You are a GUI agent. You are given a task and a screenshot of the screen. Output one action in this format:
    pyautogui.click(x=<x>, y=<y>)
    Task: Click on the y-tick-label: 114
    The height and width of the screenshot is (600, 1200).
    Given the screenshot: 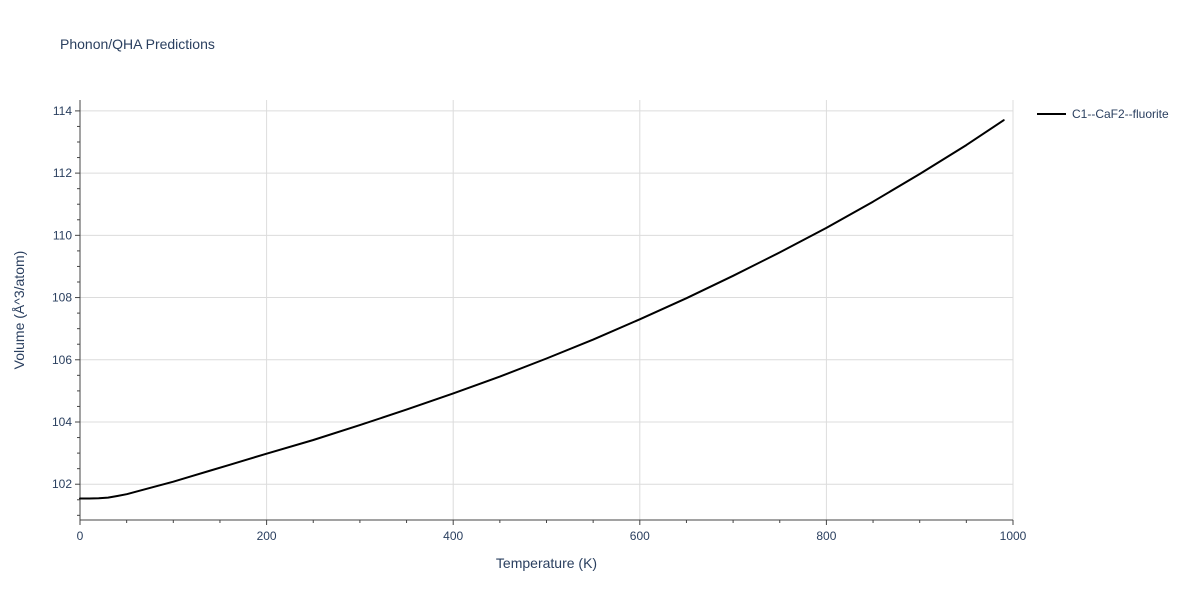 What is the action you would take?
    pyautogui.click(x=62, y=111)
    